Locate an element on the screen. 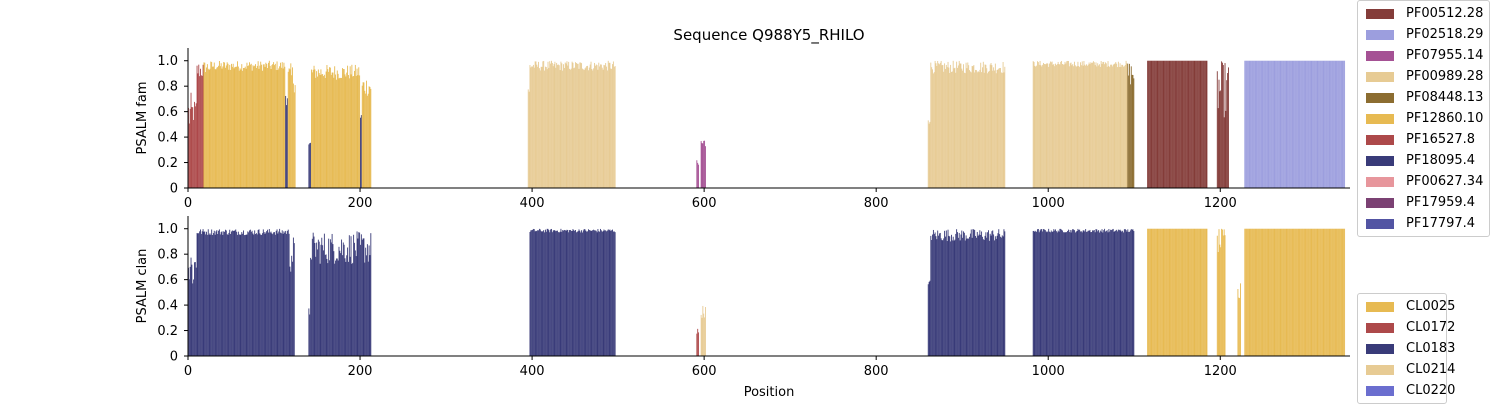  x-tick-label: 800 is located at coordinates (876, 371).